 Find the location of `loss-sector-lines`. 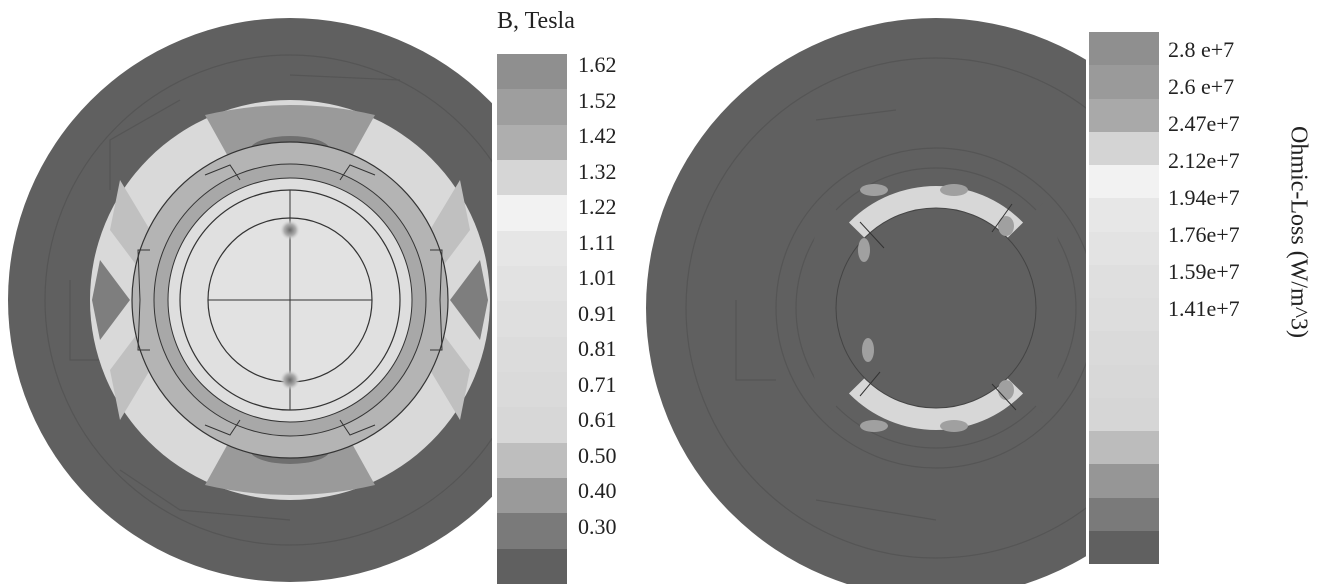

loss-sector-lines is located at coordinates (938, 307).